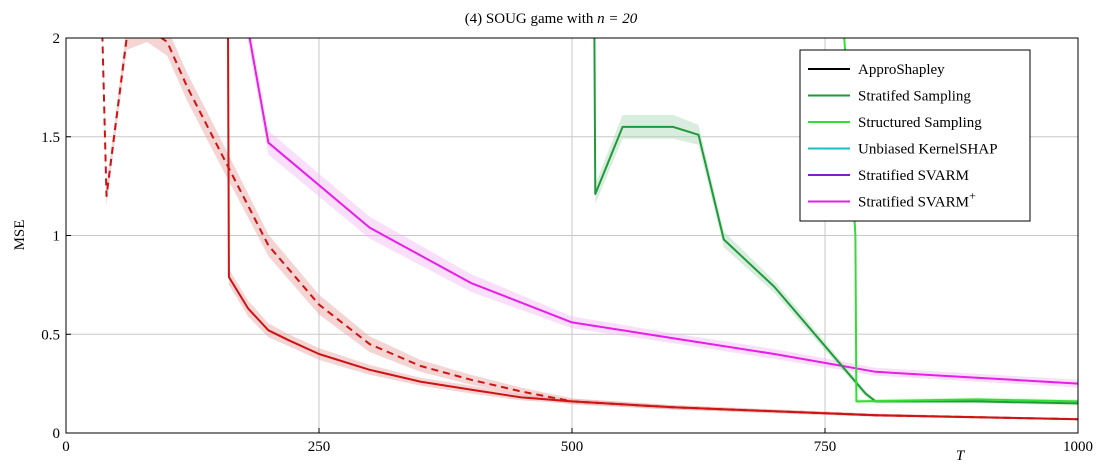  Describe the element at coordinates (50, 335) in the screenshot. I see `y-tick-label: 0.5` at that location.